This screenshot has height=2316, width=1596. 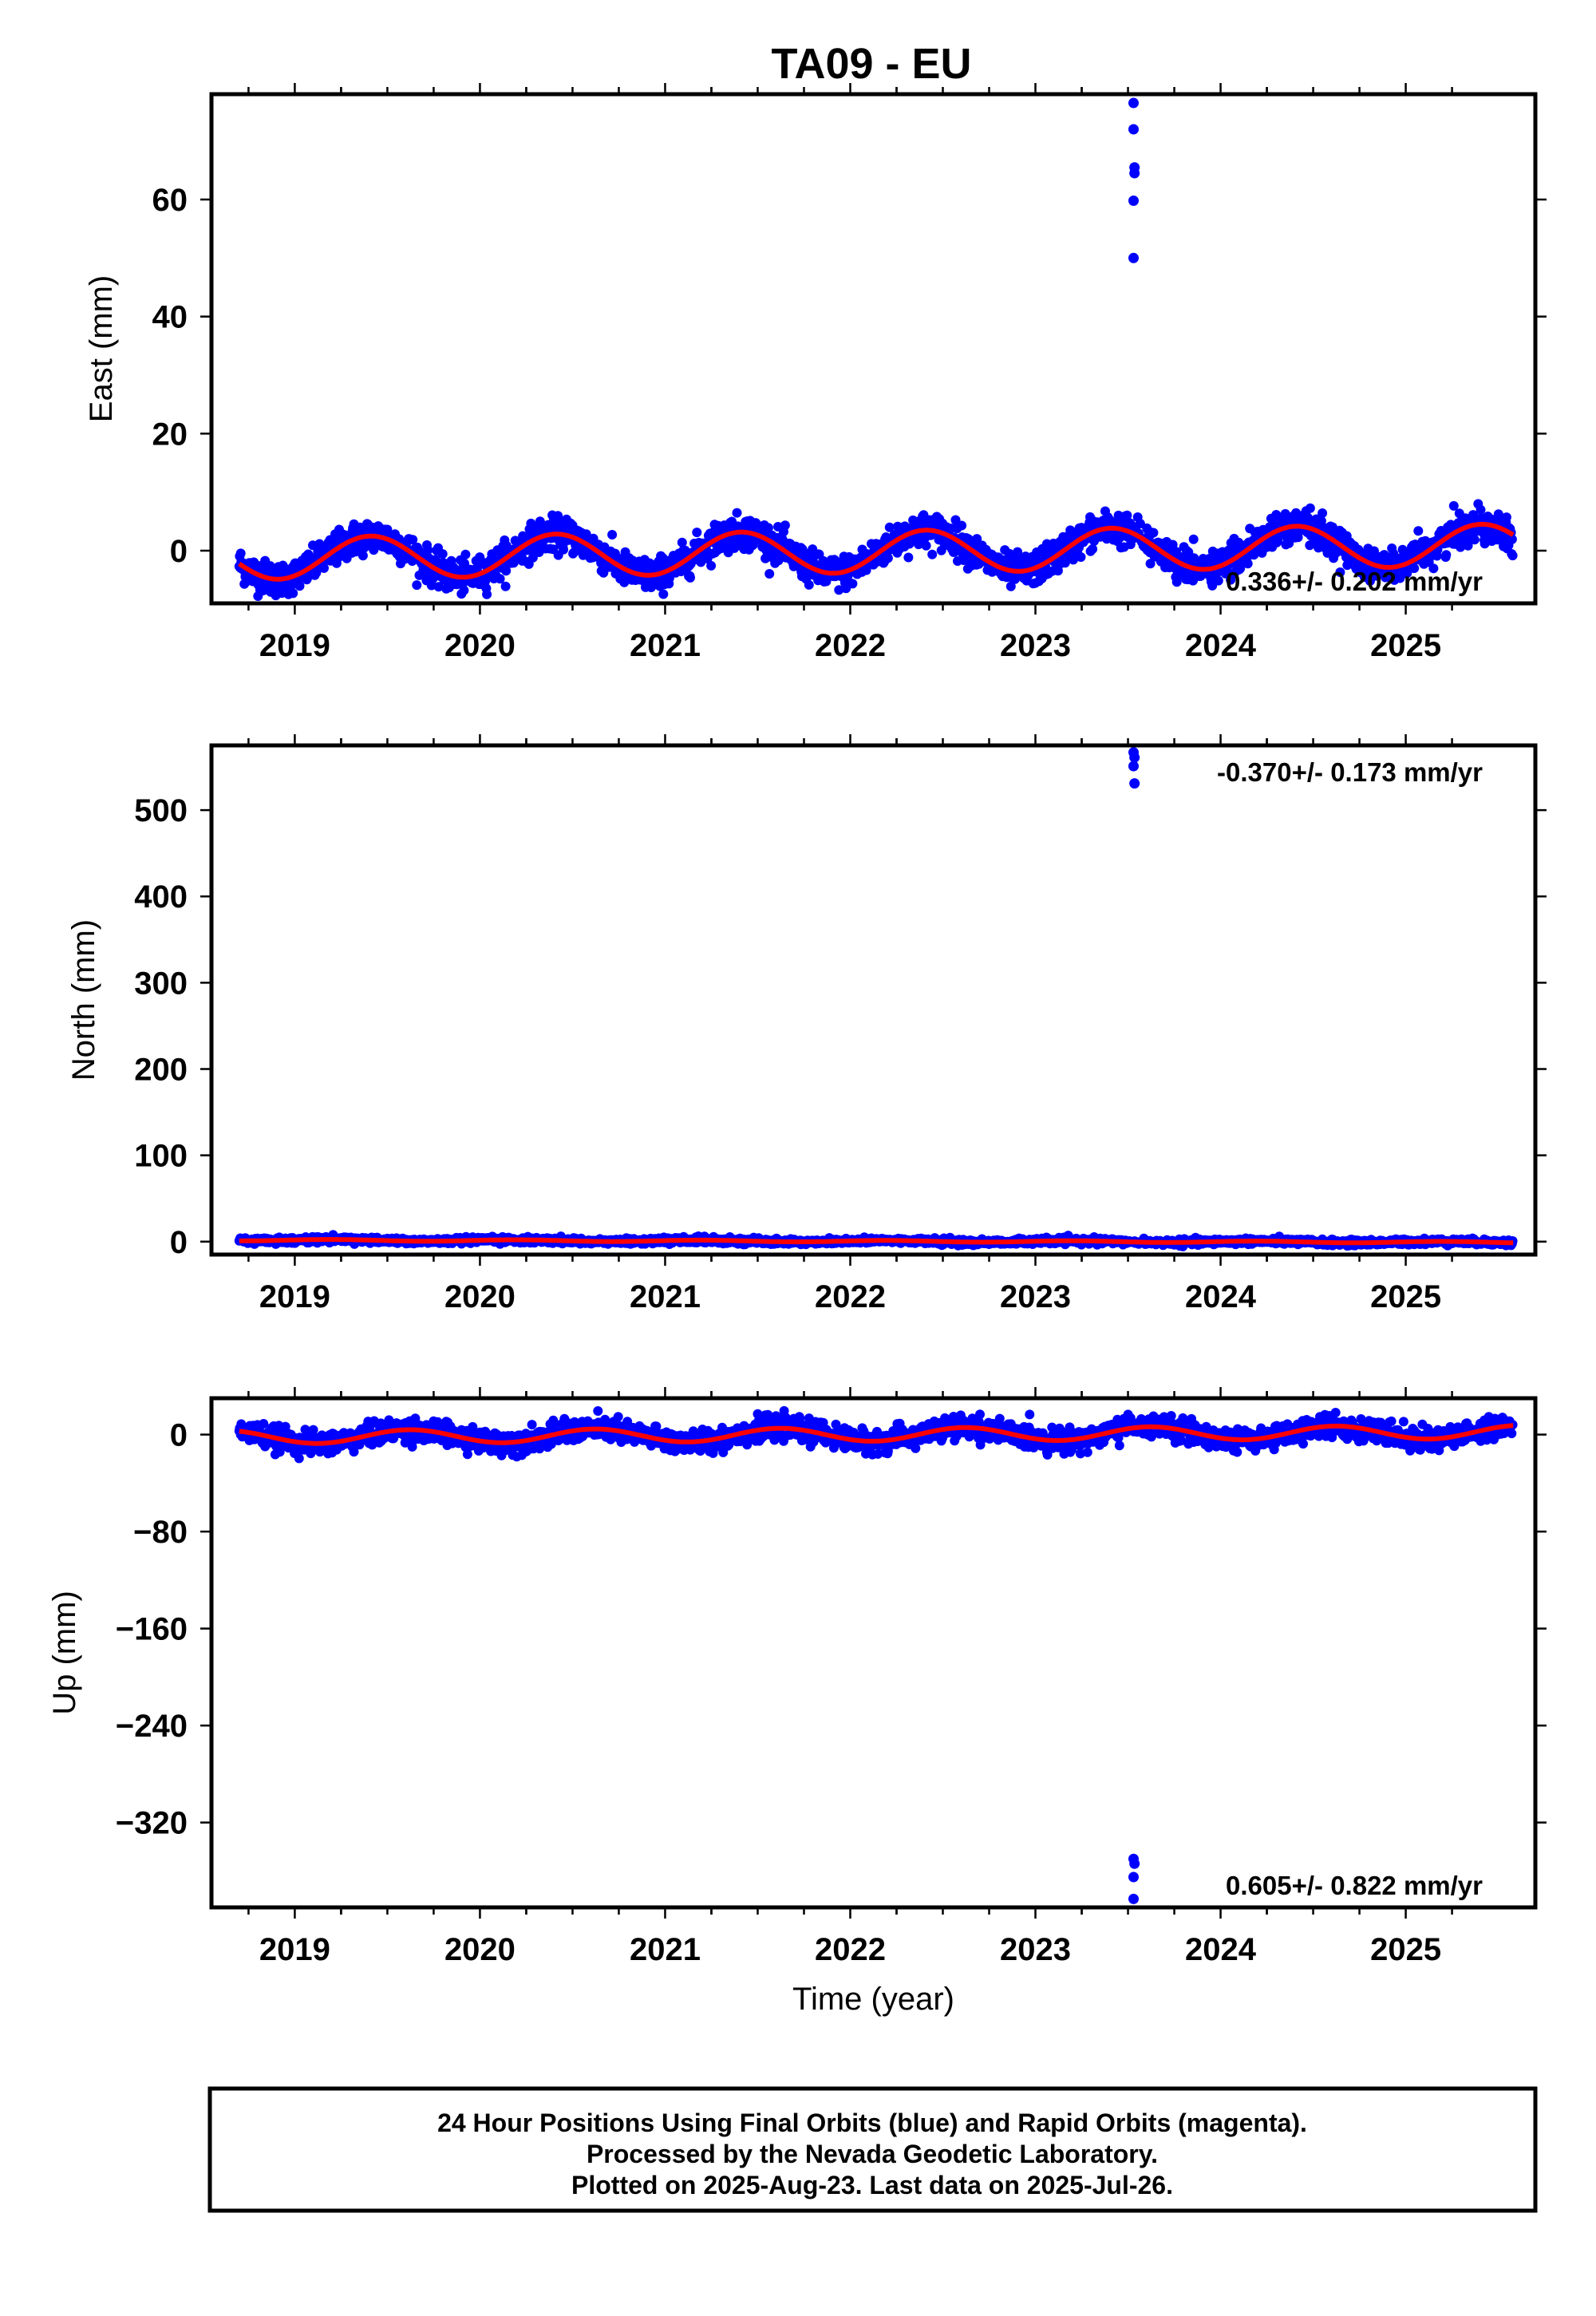 I want to click on north-ytick-label: 200, so click(x=161, y=1070).